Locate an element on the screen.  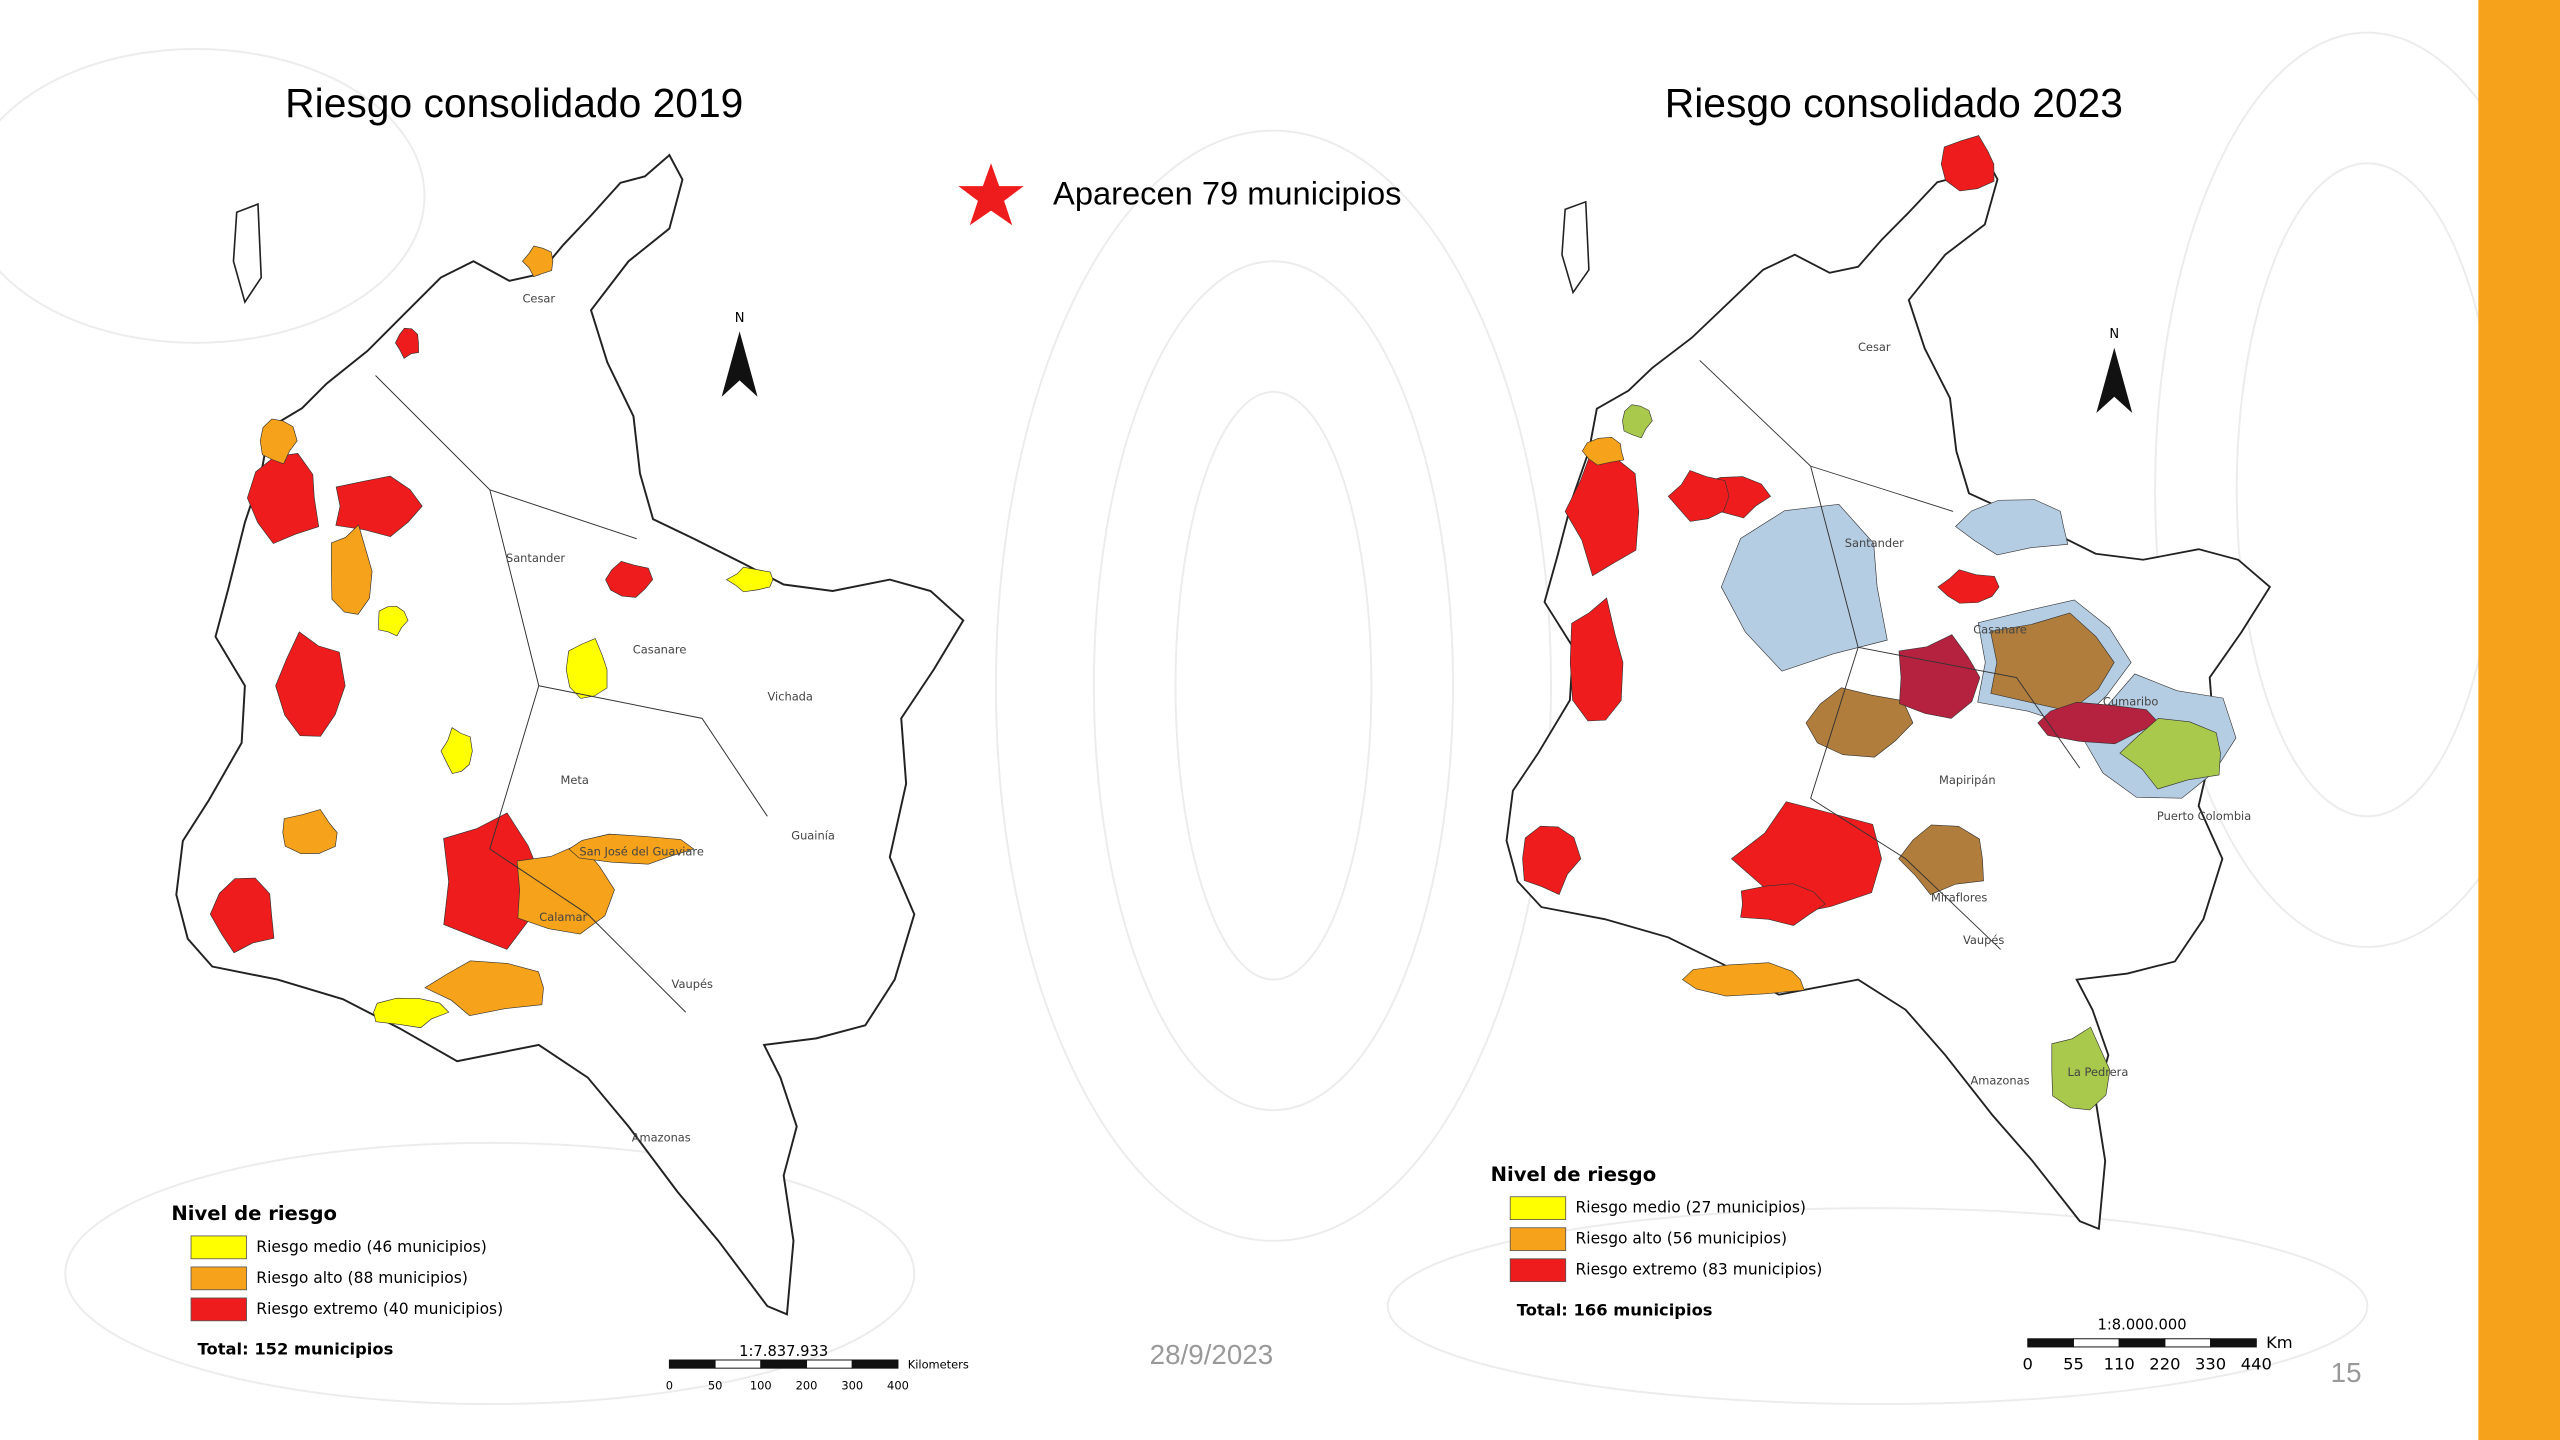
page-number: 15 is located at coordinates (2346, 1372).